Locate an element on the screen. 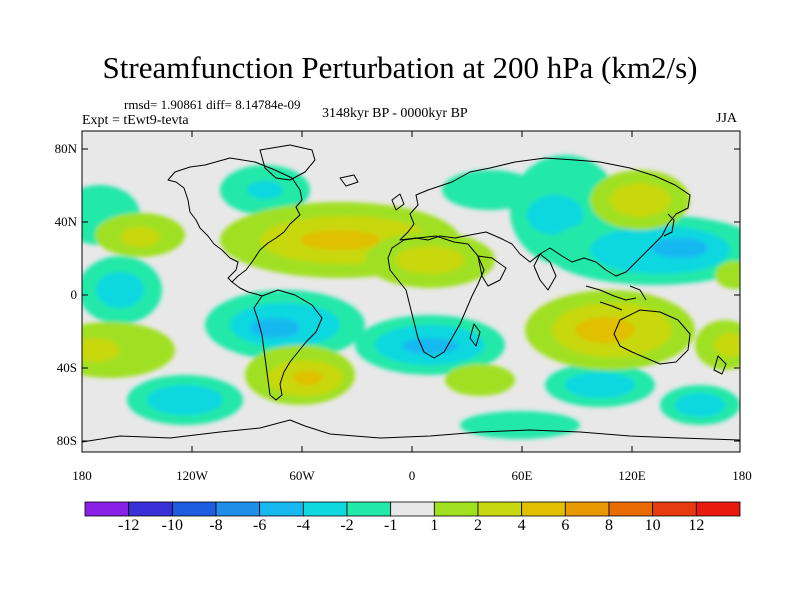 Image resolution: width=800 pixels, height=600 pixels. colorbar-label: 6 is located at coordinates (565, 525).